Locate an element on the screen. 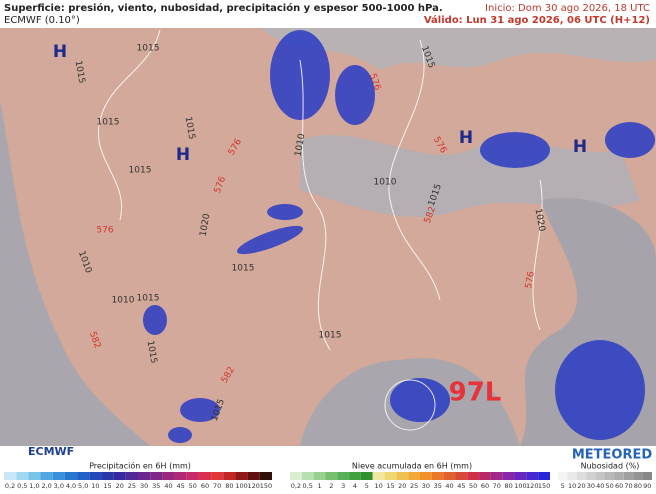  precip-label: 45 is located at coordinates (180, 486).